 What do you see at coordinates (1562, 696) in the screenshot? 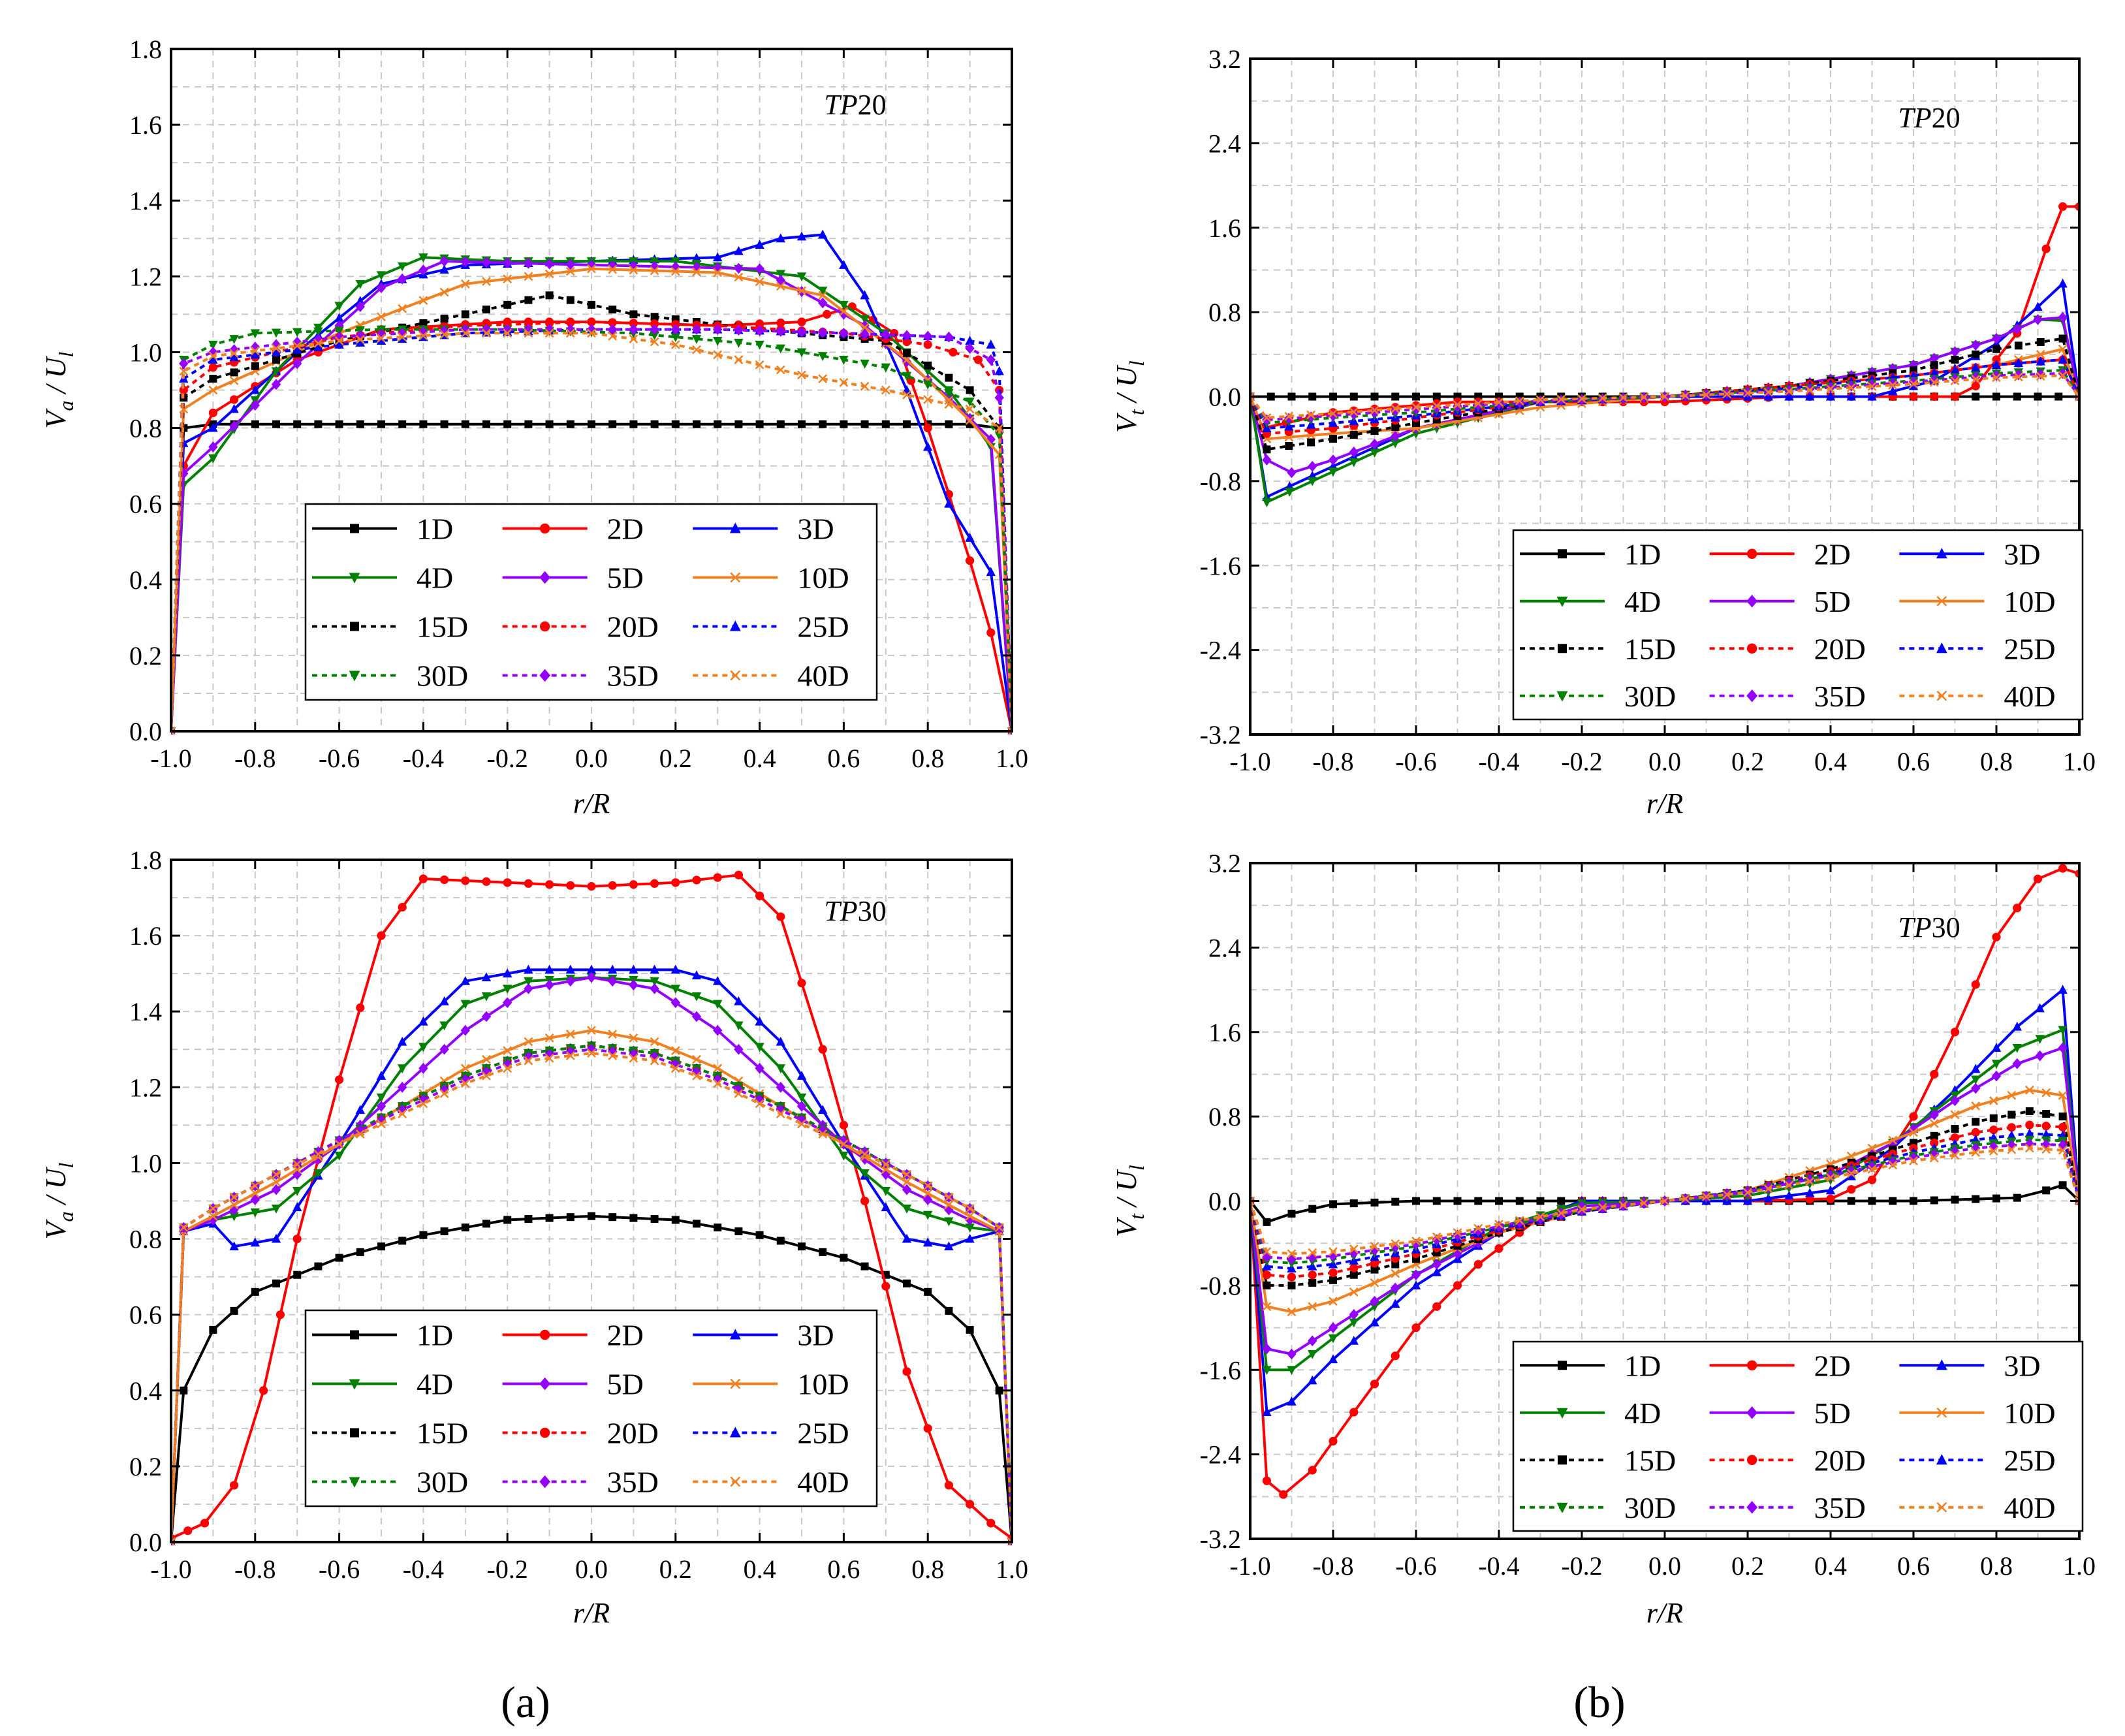
I see `legend-marker-30D` at bounding box center [1562, 696].